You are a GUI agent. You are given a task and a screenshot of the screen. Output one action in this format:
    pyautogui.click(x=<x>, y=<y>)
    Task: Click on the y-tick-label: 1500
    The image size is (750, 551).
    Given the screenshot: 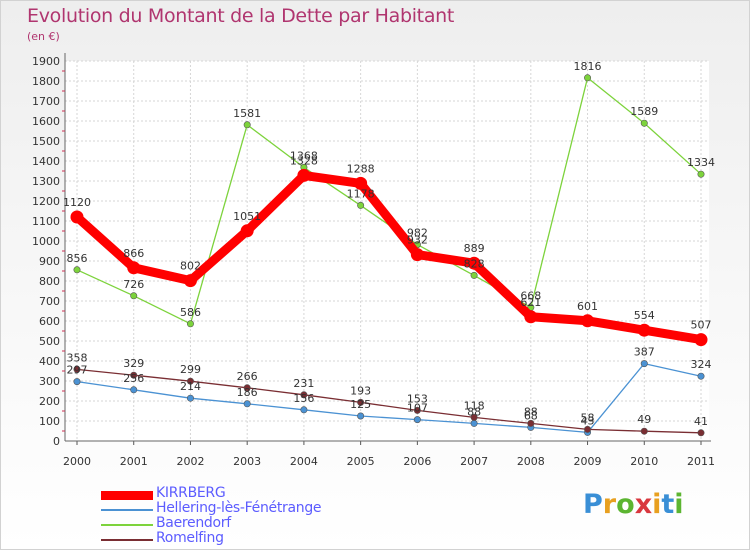 What is the action you would take?
    pyautogui.click(x=46, y=141)
    